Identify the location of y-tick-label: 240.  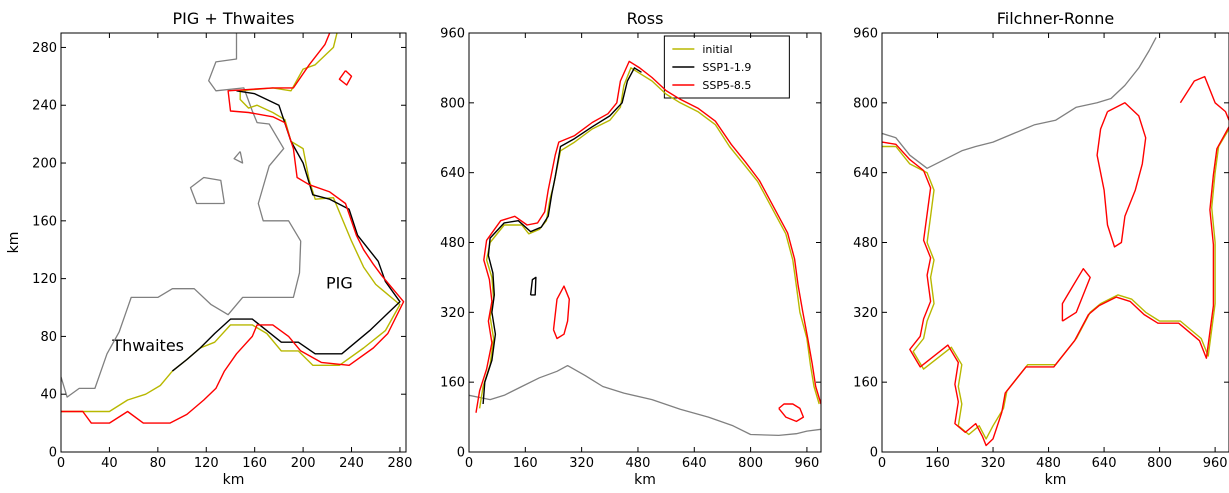
(44, 106).